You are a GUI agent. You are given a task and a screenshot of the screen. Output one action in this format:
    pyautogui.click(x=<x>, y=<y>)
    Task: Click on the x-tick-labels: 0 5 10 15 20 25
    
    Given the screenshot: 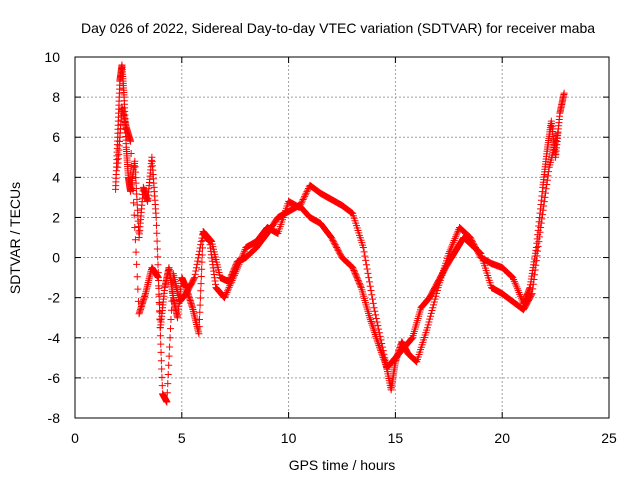 What is the action you would take?
    pyautogui.click(x=344, y=438)
    